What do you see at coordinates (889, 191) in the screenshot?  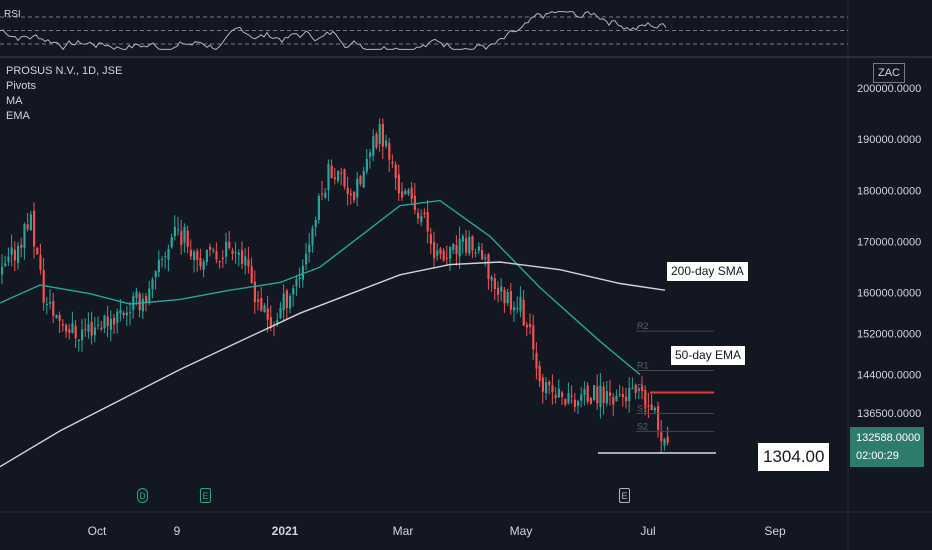 I see `y-tick-label: 180000.0000` at bounding box center [889, 191].